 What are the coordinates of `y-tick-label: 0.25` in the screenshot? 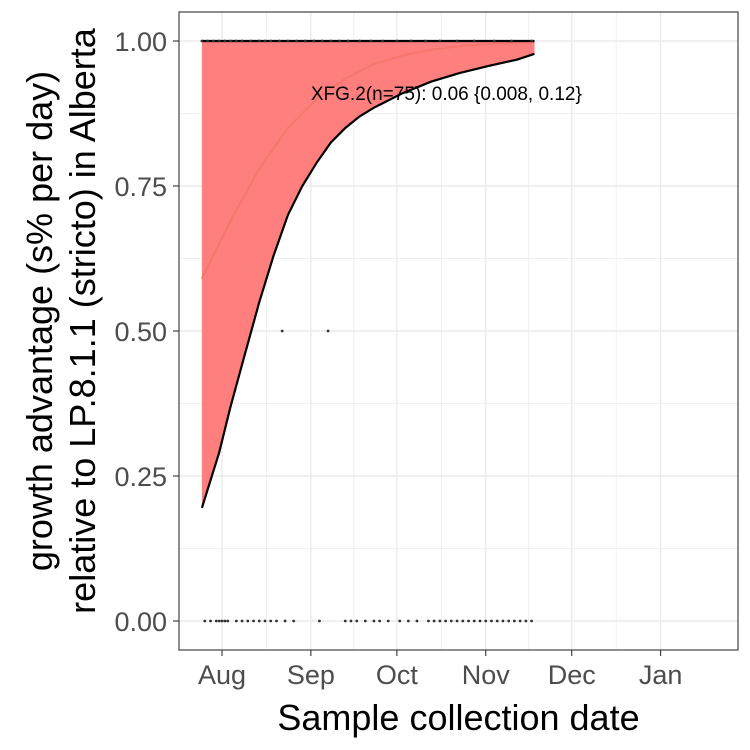 It's located at (140, 477).